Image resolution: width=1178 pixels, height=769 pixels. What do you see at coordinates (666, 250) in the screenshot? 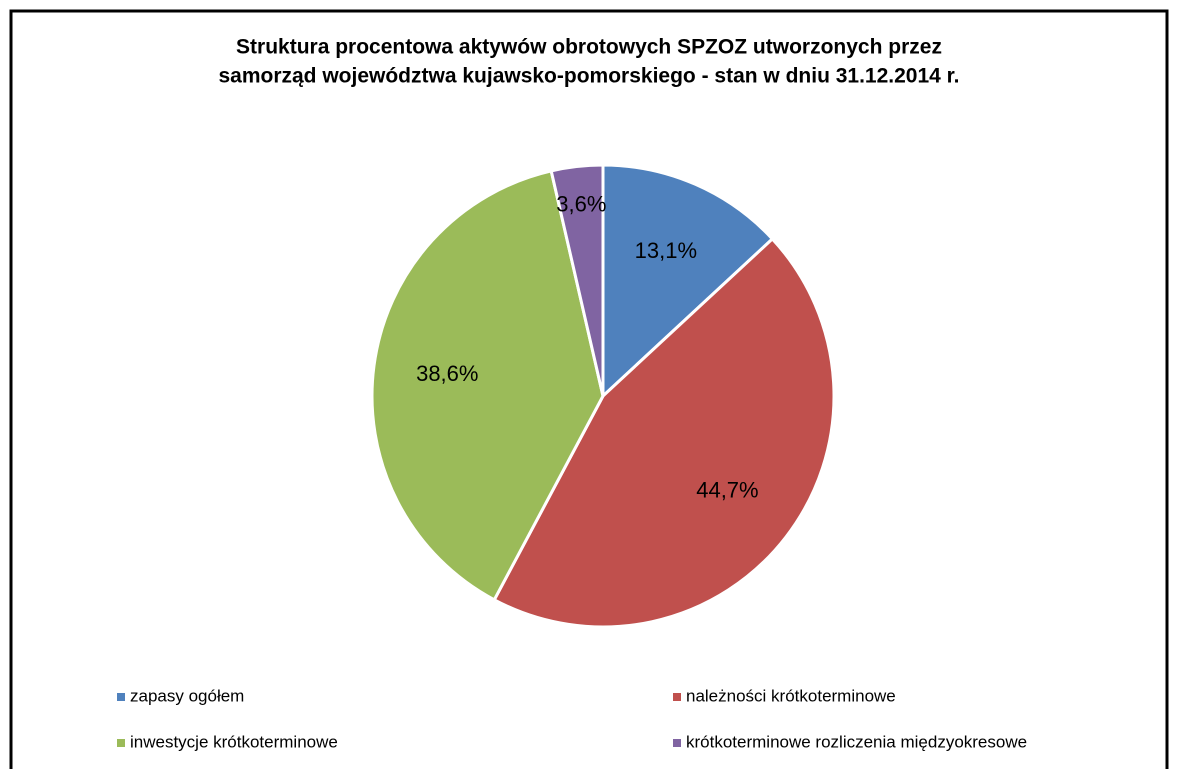
I see `data-label: 13,1%` at bounding box center [666, 250].